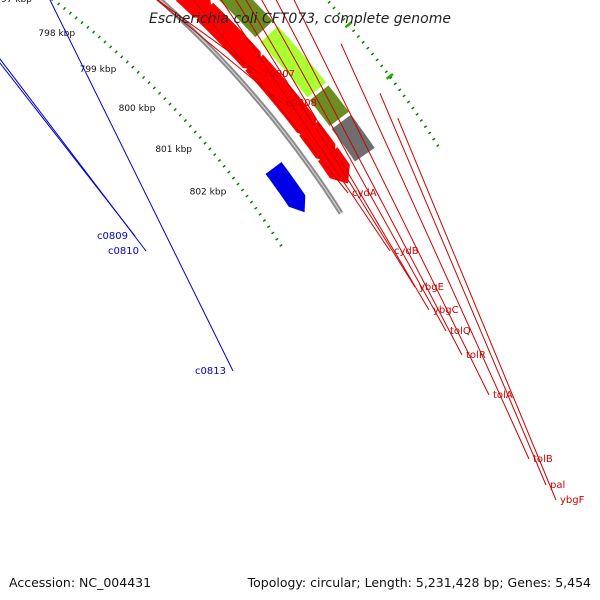  Describe the element at coordinates (208, 193) in the screenshot. I see `kbp-tick-label: 802 kbp` at that location.